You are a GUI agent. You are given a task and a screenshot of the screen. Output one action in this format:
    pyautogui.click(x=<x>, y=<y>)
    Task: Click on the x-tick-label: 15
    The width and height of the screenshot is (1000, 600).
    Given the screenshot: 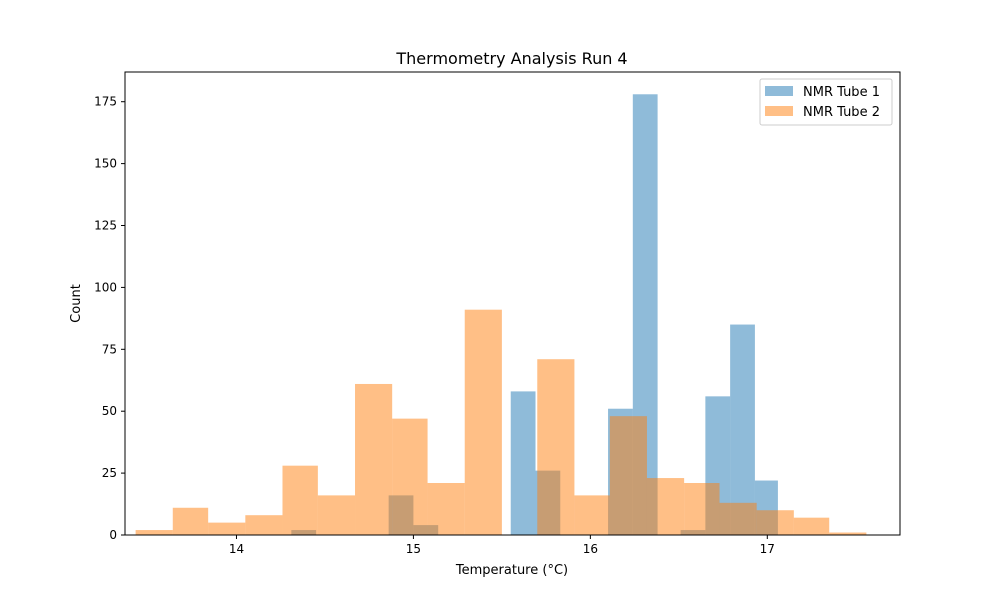 What is the action you would take?
    pyautogui.click(x=413, y=549)
    